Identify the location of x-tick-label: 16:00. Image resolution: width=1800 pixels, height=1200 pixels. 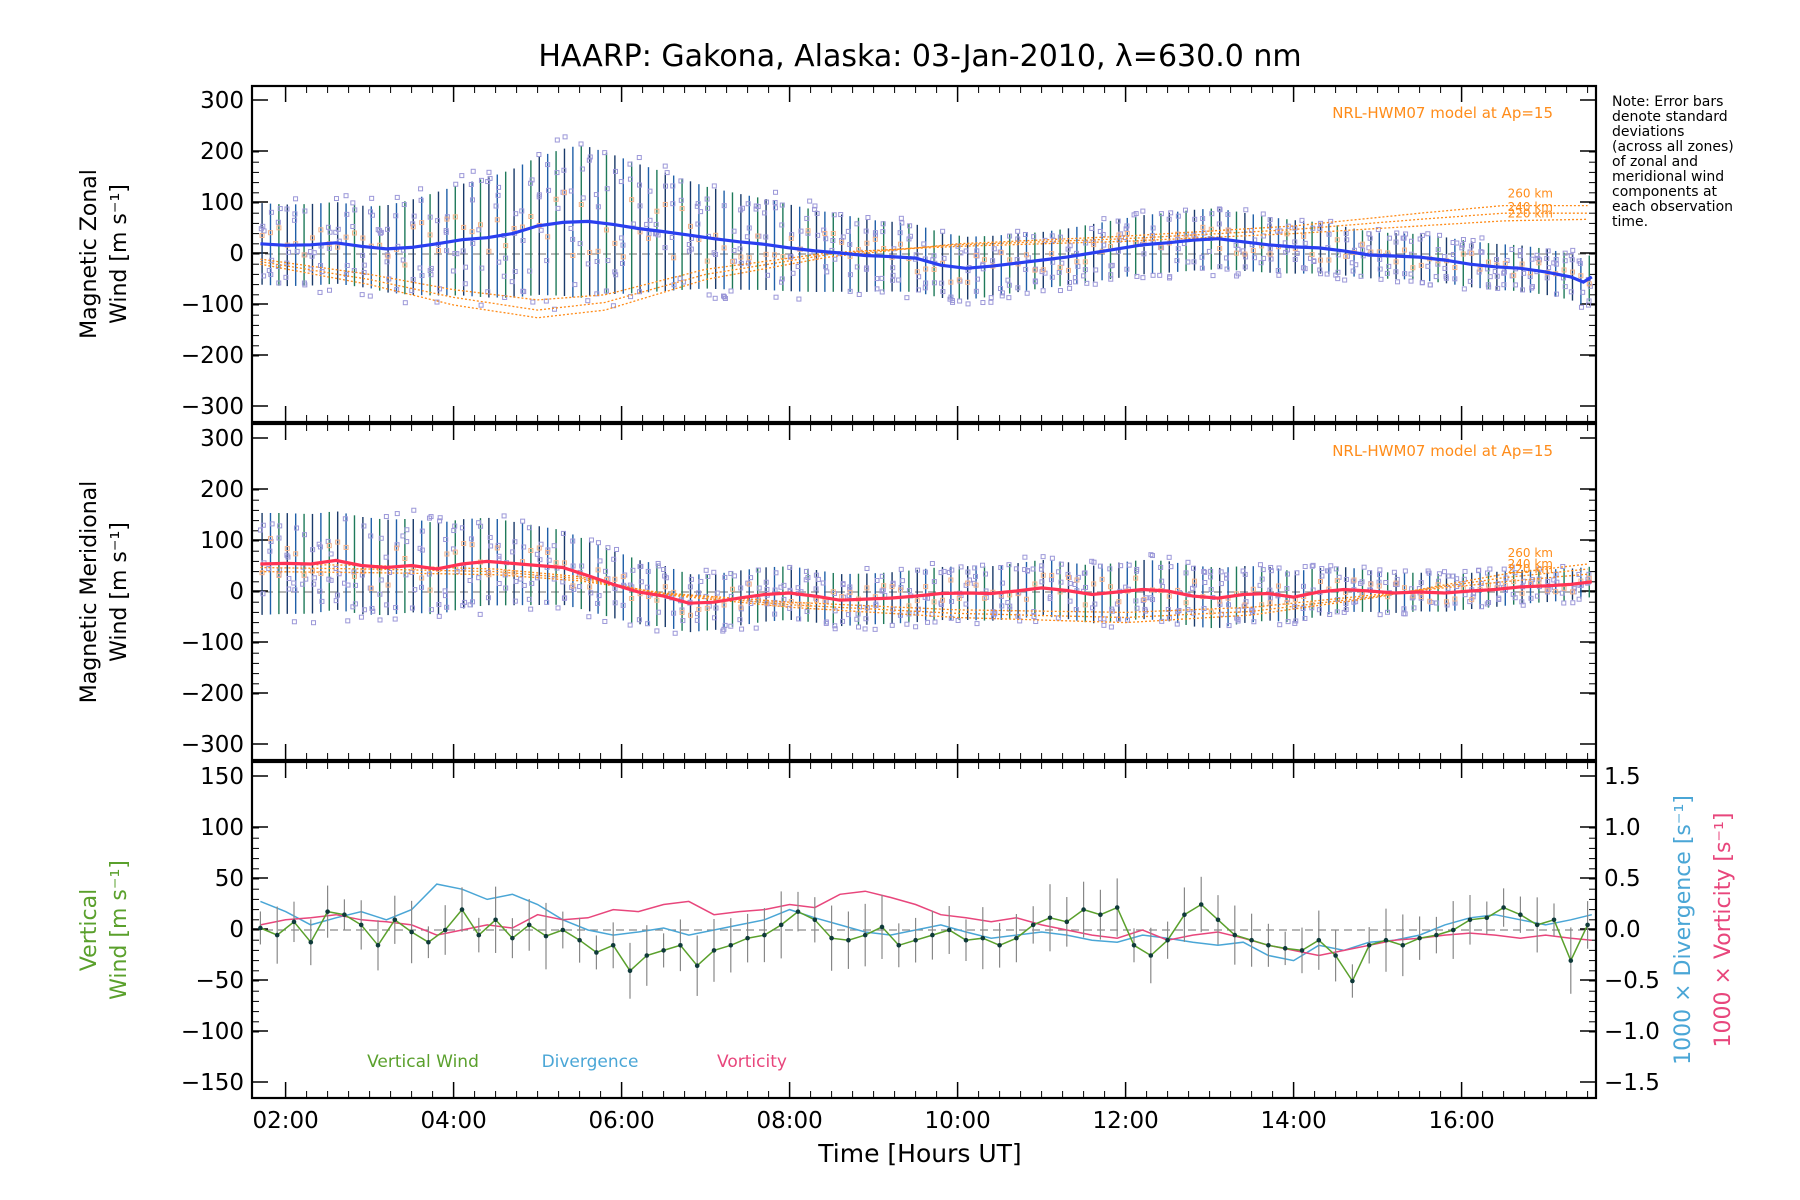
(1461, 1121).